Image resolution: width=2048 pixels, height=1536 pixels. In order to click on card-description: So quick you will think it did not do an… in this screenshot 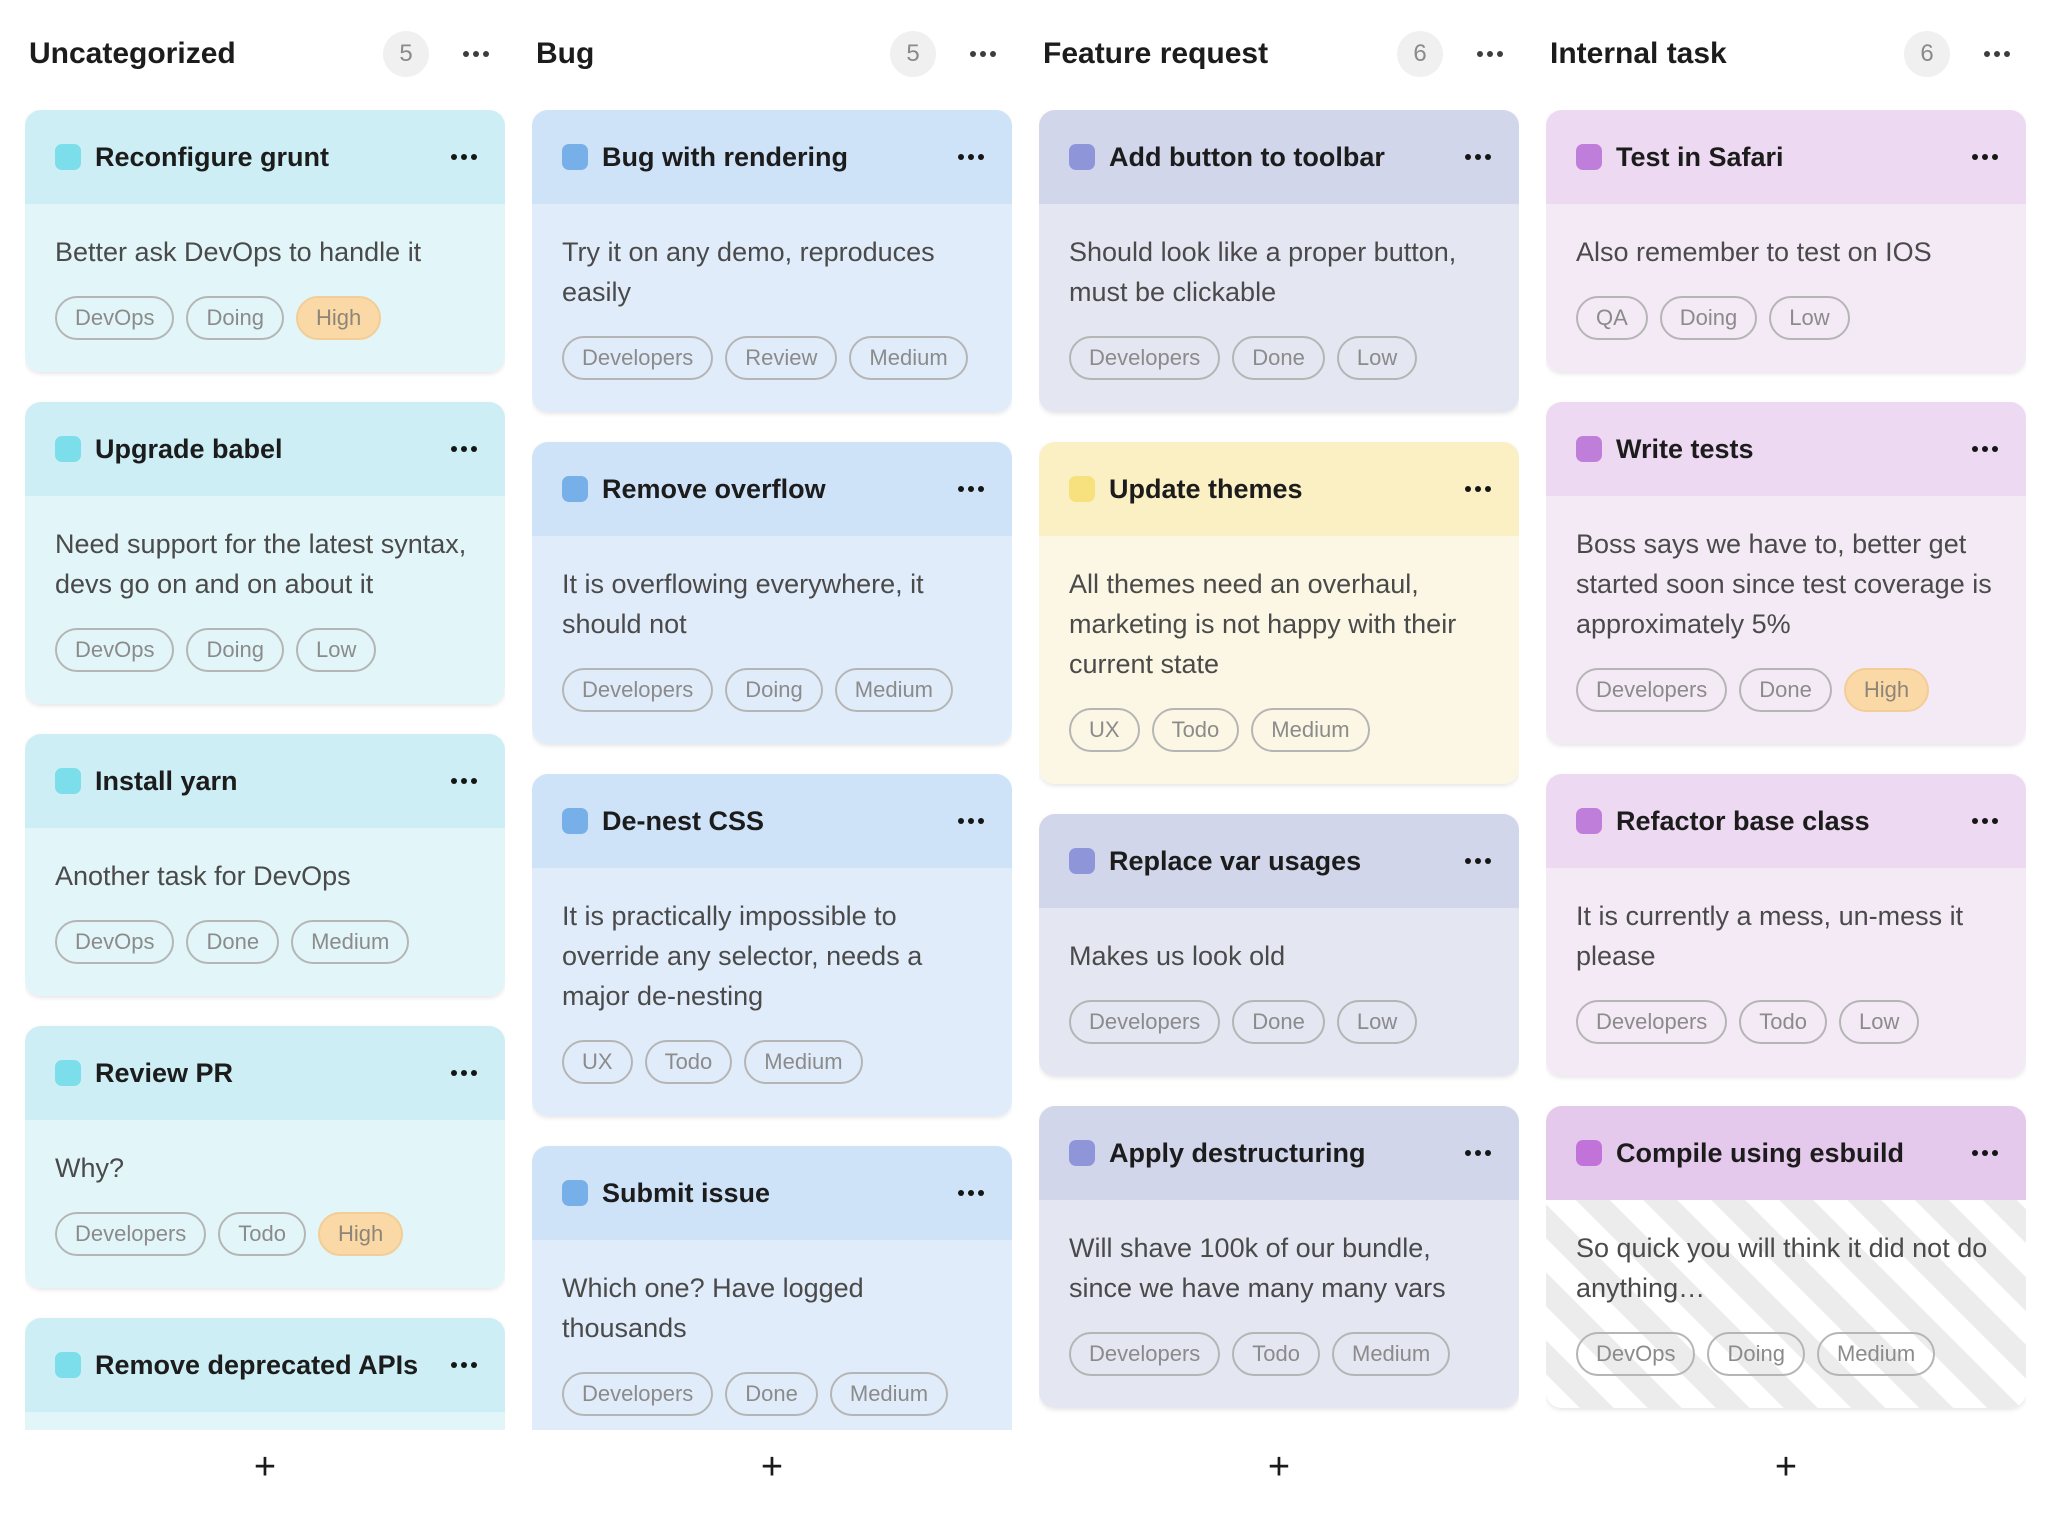, I will do `click(1782, 1268)`.